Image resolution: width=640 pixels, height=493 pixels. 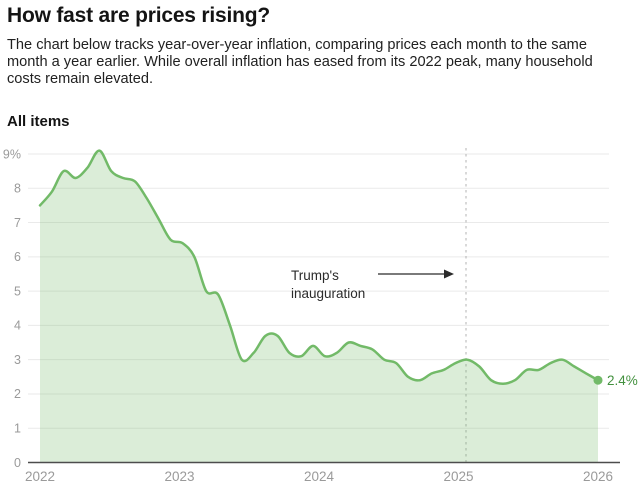 What do you see at coordinates (17, 429) in the screenshot?
I see `y-axis-tick-label: 1` at bounding box center [17, 429].